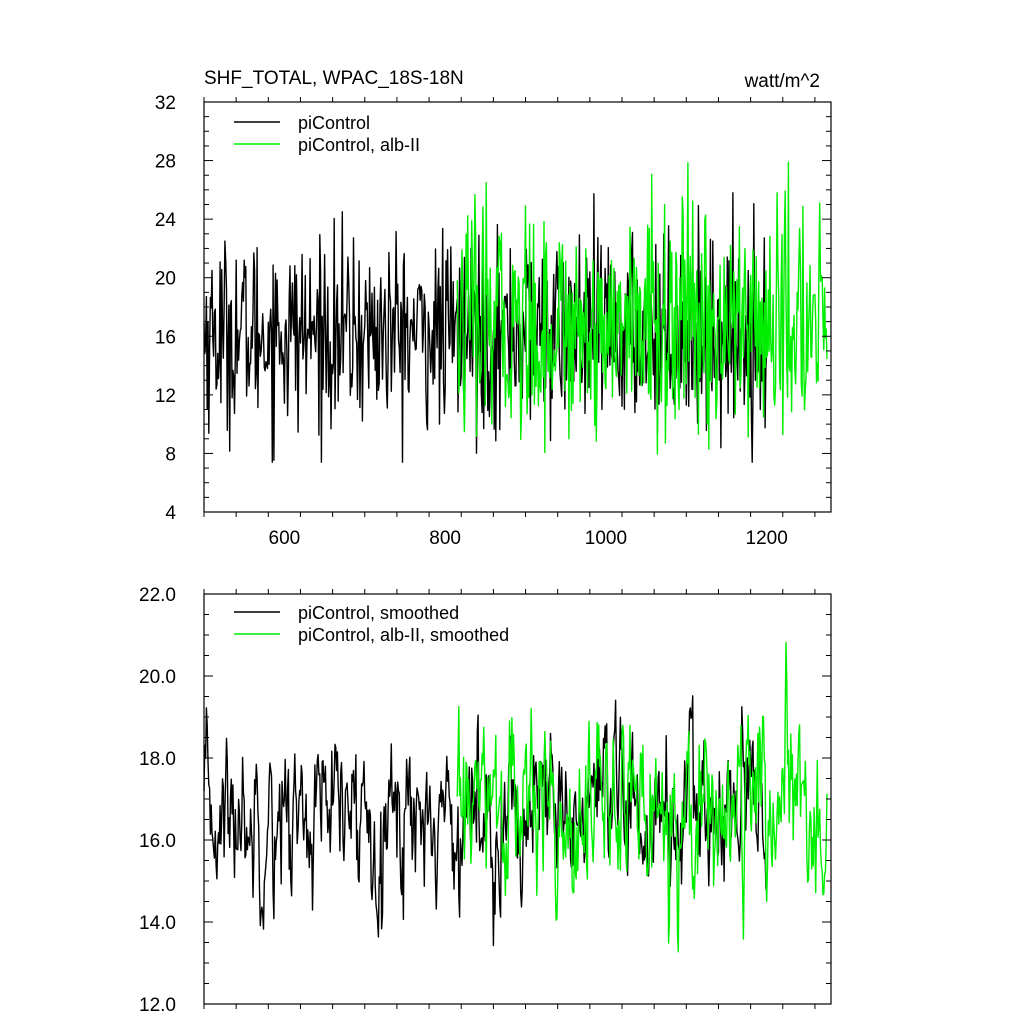  I want to click on bottom-ytick-label: 18.0, so click(157, 759).